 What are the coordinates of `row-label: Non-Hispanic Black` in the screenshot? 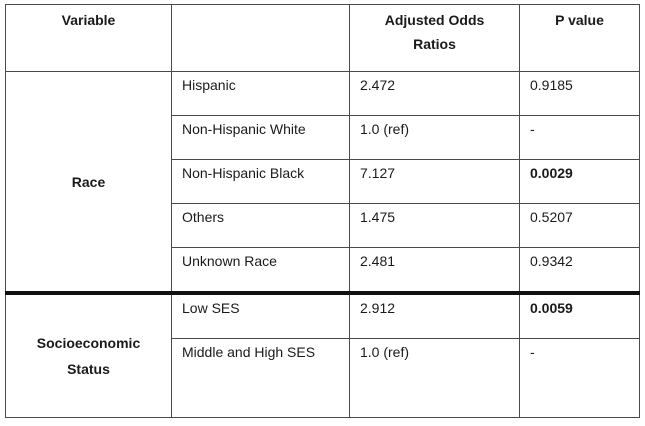 It's located at (260, 181).